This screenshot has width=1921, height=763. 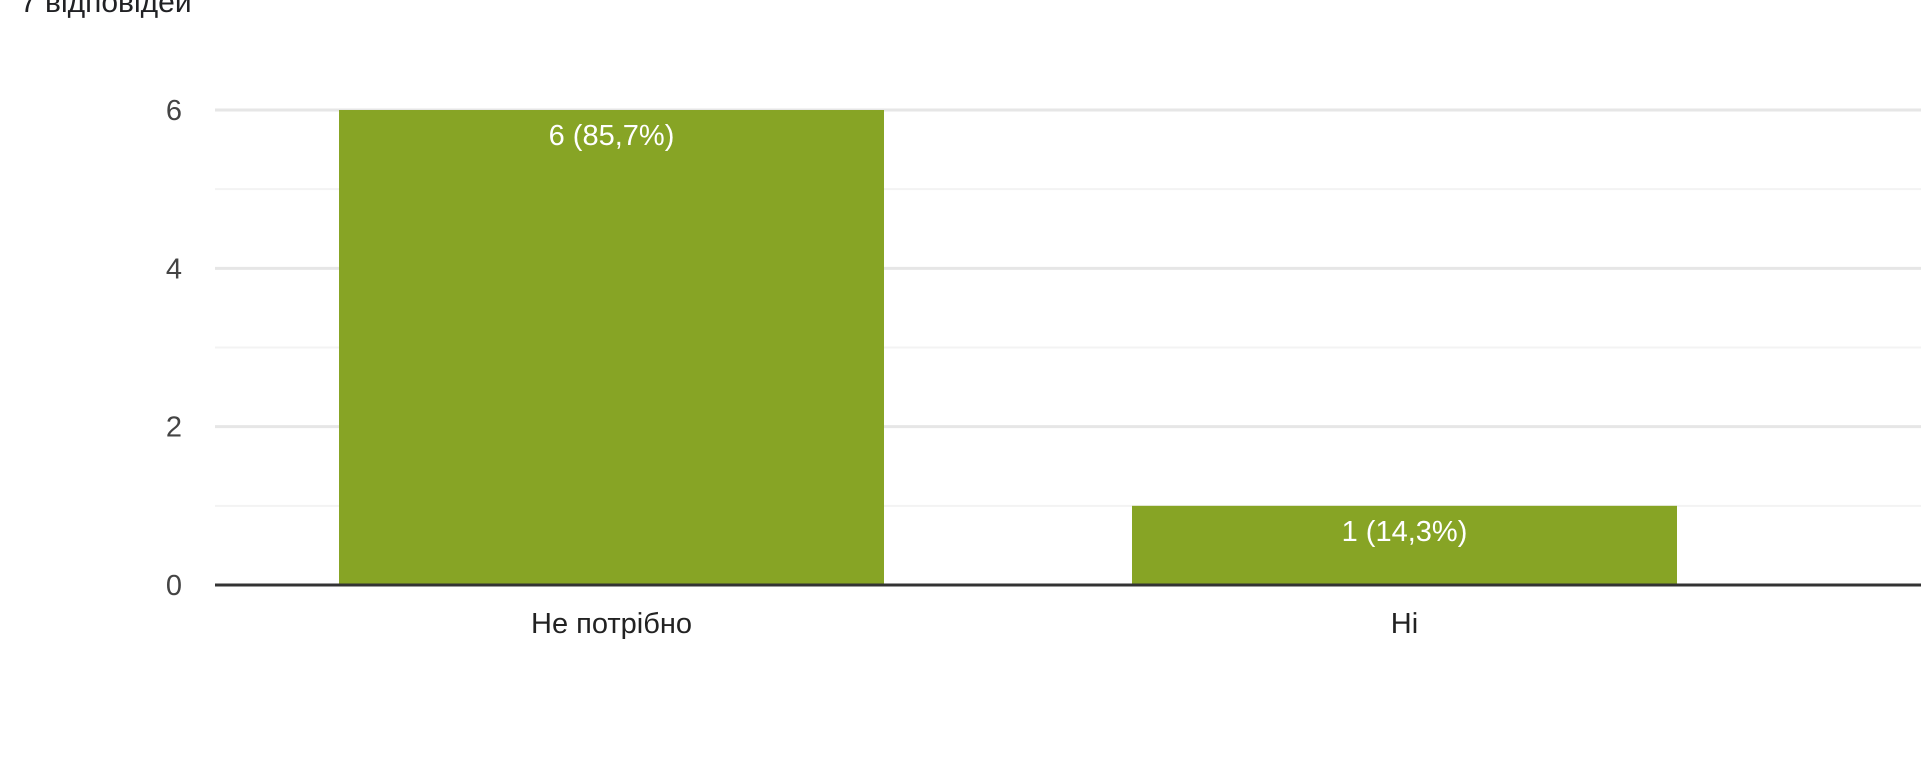 What do you see at coordinates (174, 428) in the screenshot?
I see `y-tick-label: 2` at bounding box center [174, 428].